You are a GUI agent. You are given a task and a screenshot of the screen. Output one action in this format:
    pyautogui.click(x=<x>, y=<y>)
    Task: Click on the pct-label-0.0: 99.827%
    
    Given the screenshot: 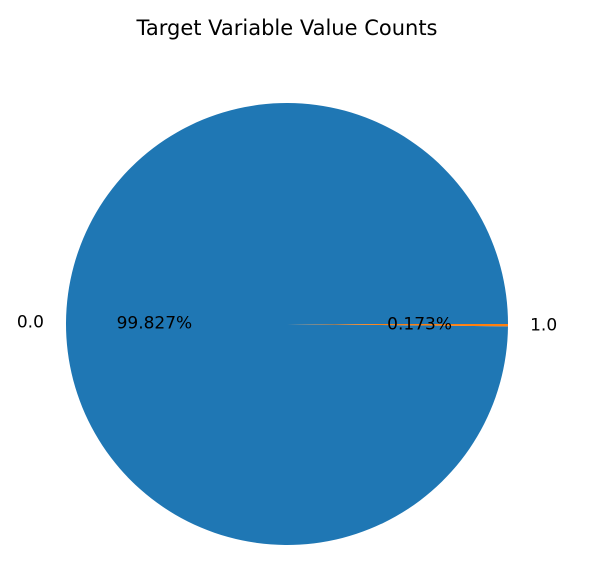 What is the action you would take?
    pyautogui.click(x=155, y=323)
    